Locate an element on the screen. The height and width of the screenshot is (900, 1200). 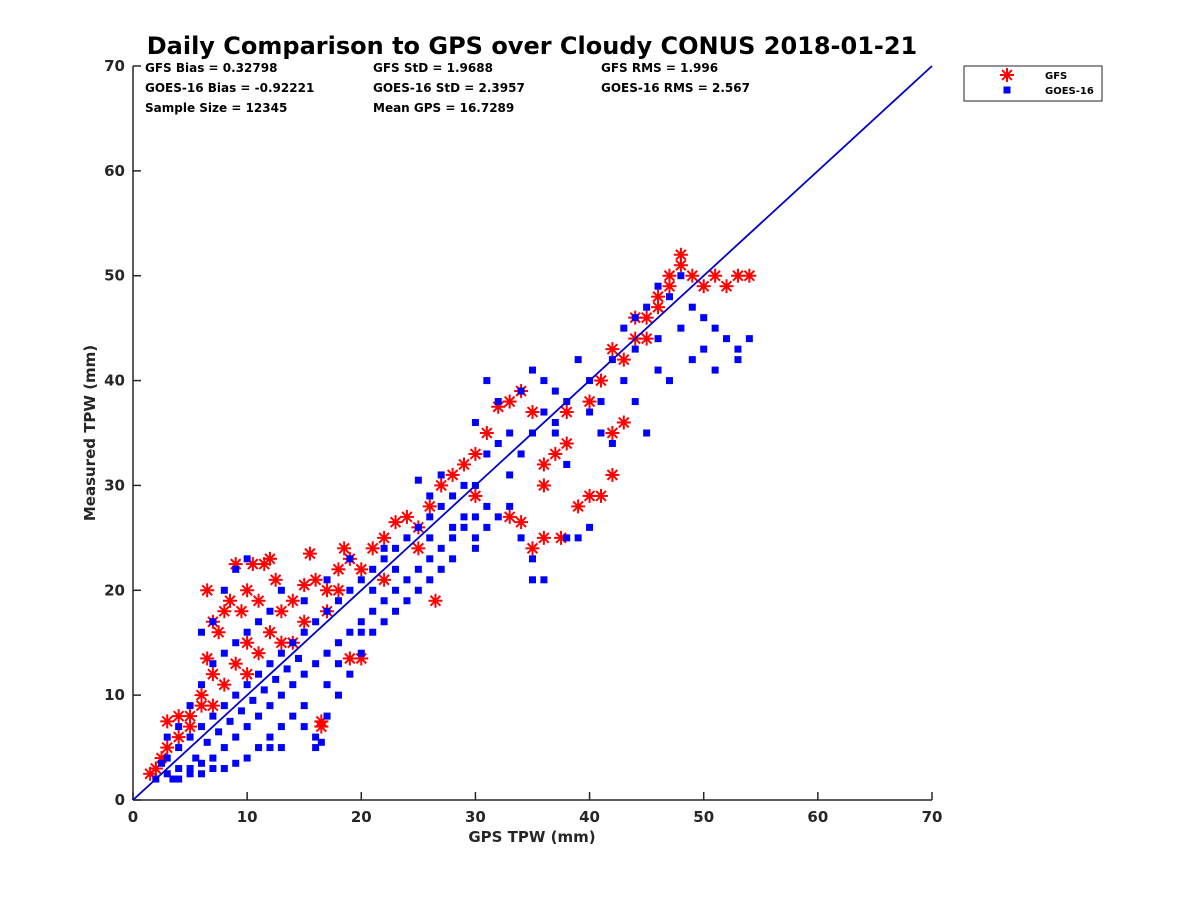
y-tick-label: 30 is located at coordinates (114, 485).